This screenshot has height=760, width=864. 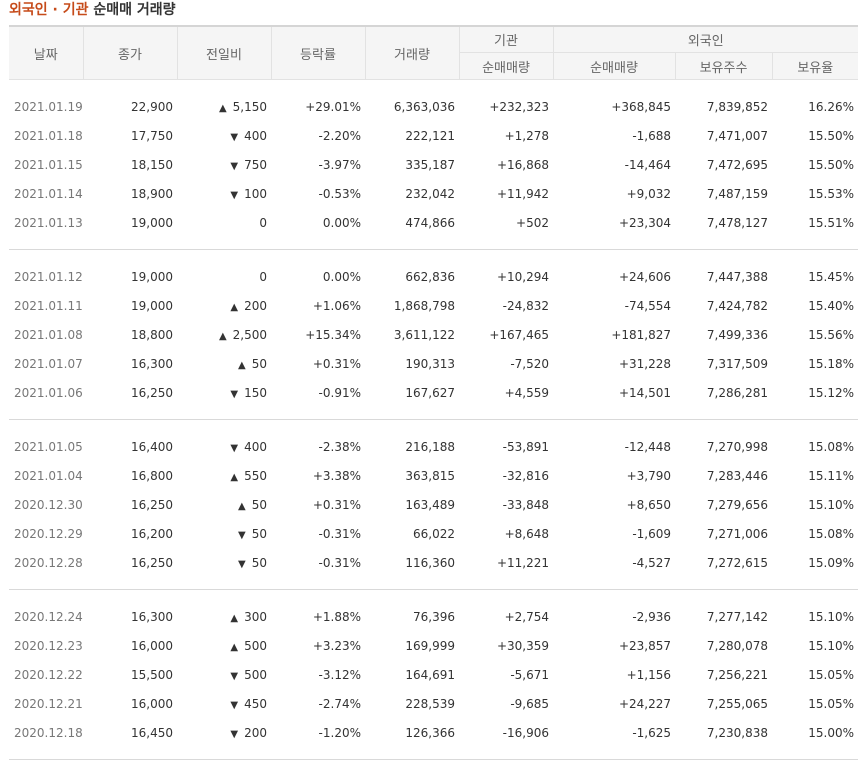 What do you see at coordinates (737, 106) in the screenshot?
I see `cell-foreign-holdings: 7,839,852` at bounding box center [737, 106].